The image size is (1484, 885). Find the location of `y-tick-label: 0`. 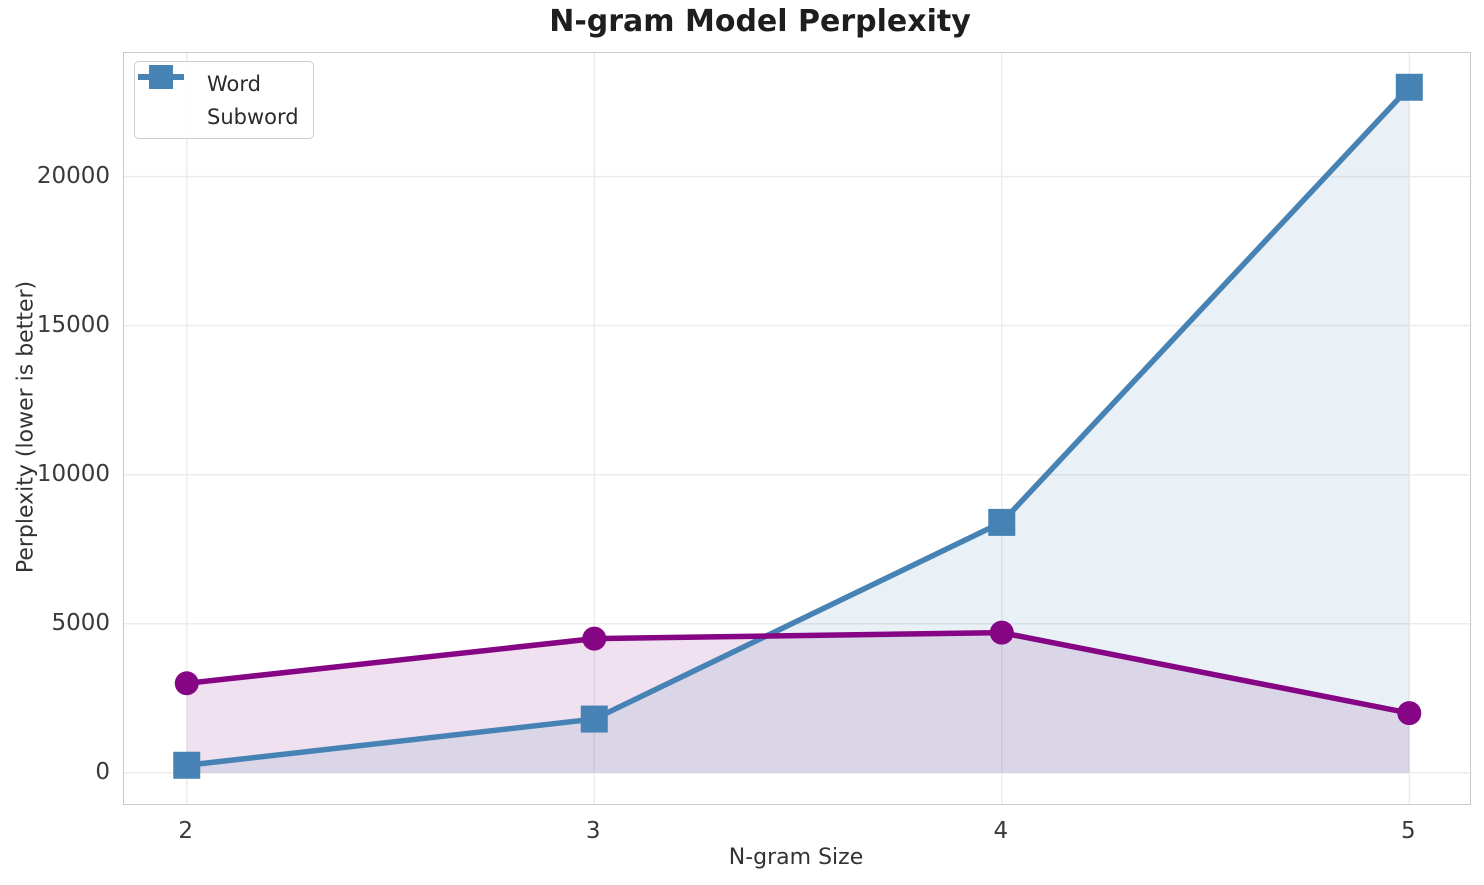

y-tick-label: 0 is located at coordinates (102, 771).